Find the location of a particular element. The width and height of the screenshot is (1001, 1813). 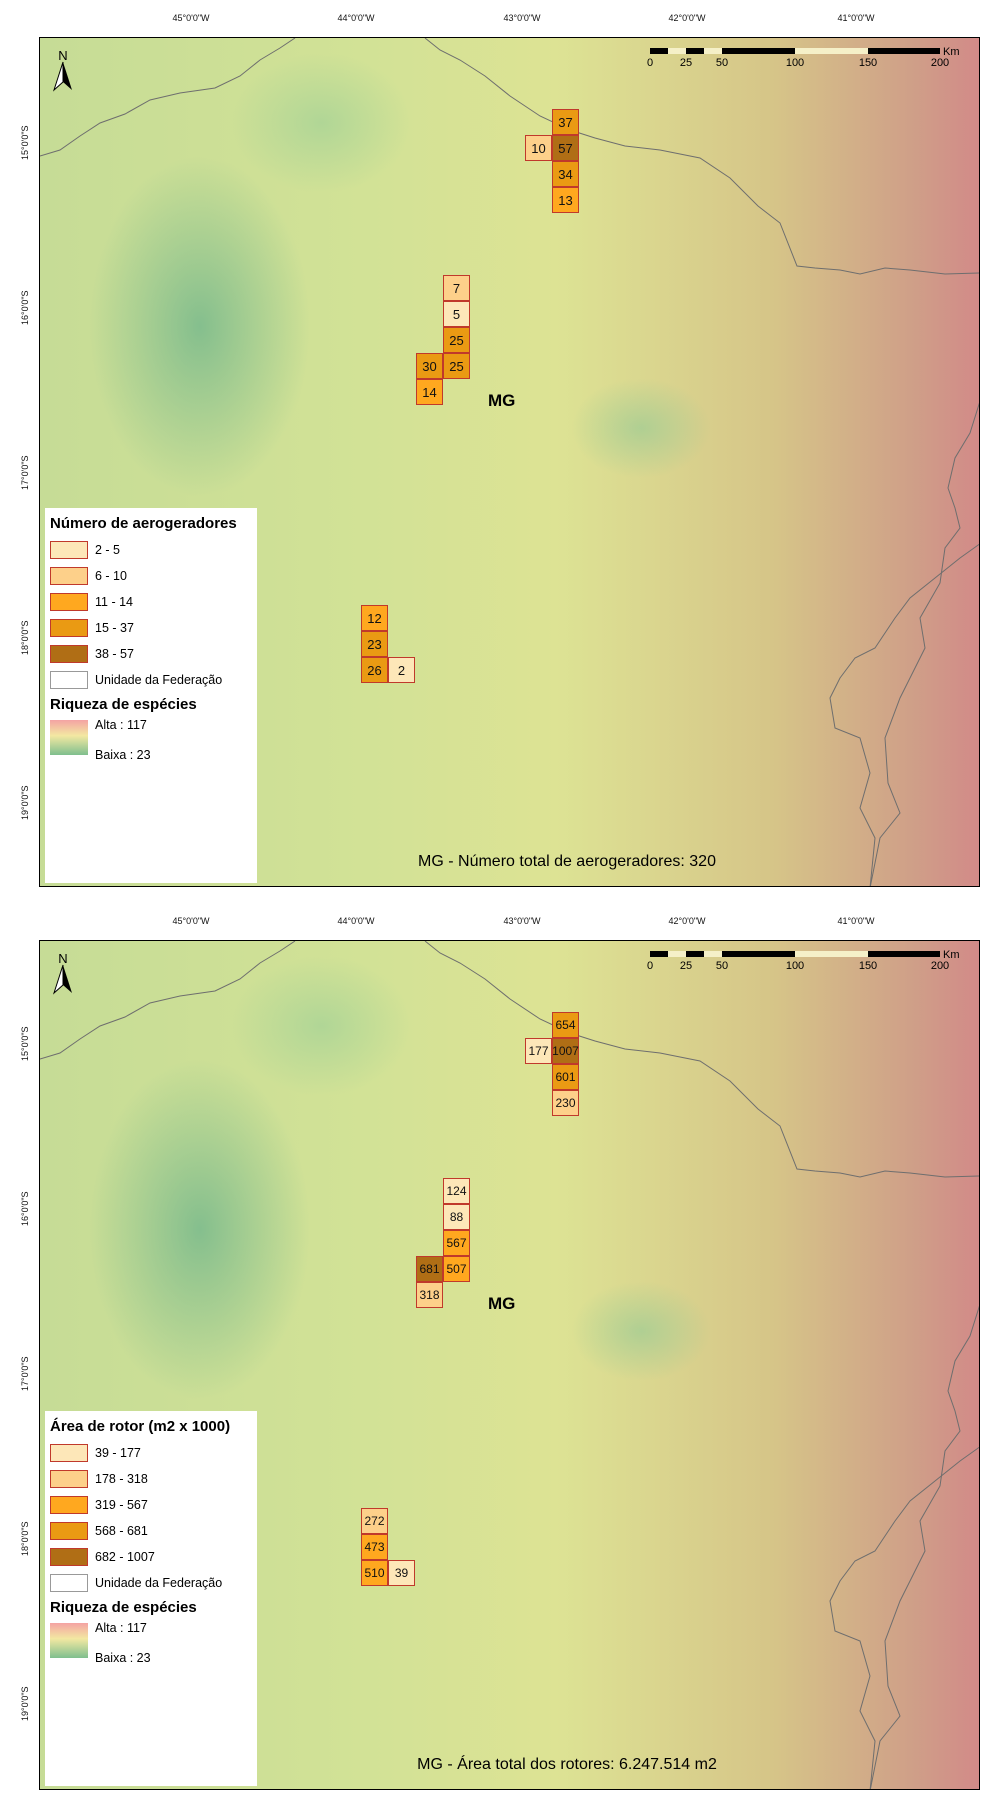

legend-item: 568 - 681 is located at coordinates (99, 1531).